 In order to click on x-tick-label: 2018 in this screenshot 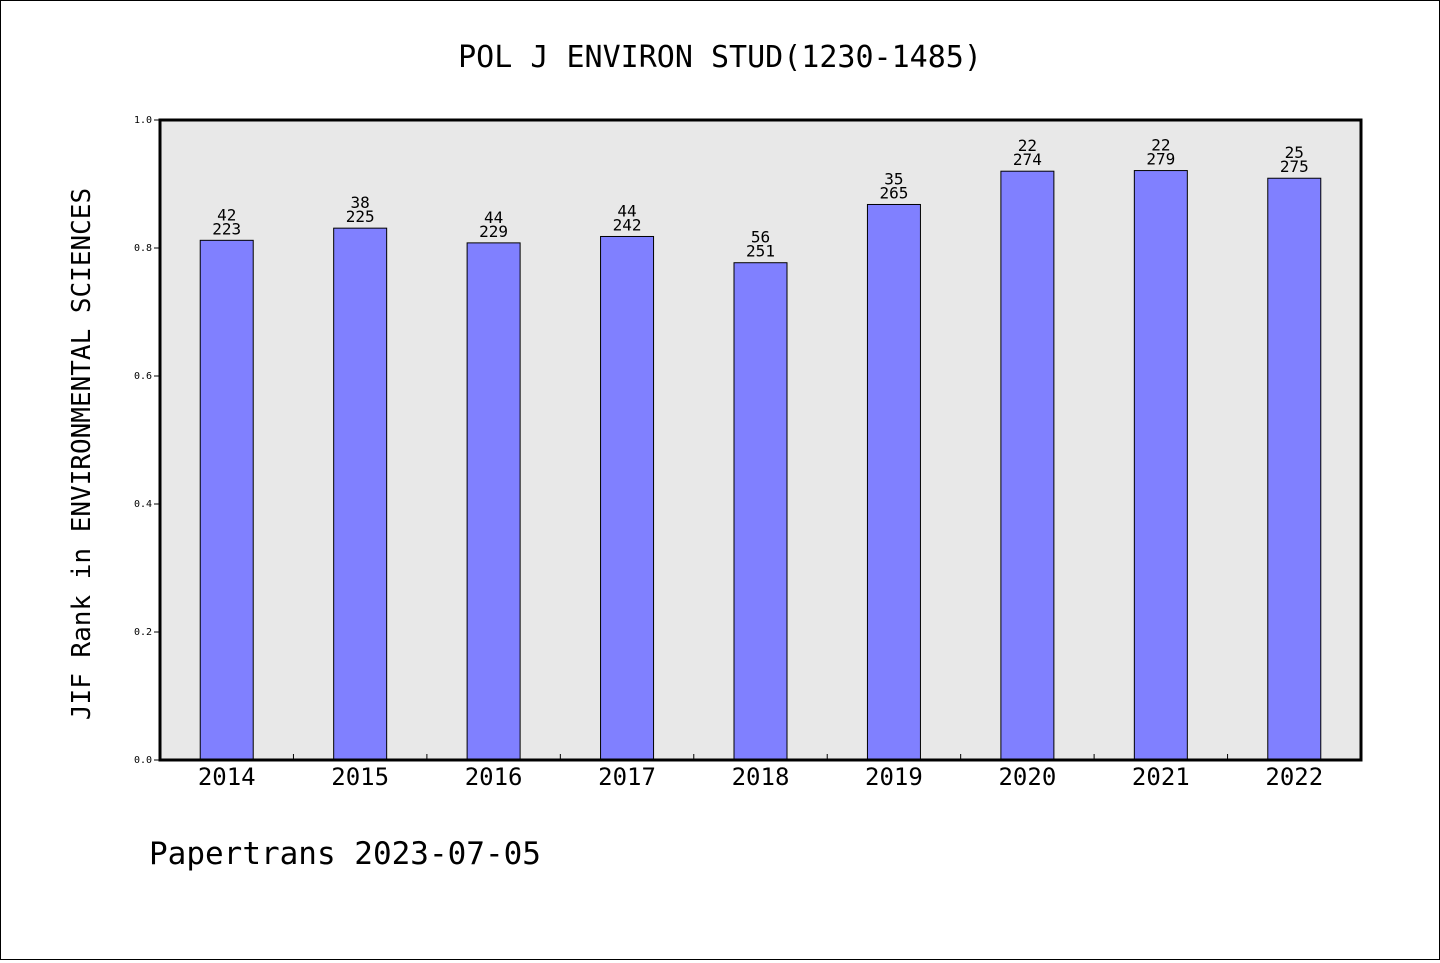, I will do `click(761, 777)`.